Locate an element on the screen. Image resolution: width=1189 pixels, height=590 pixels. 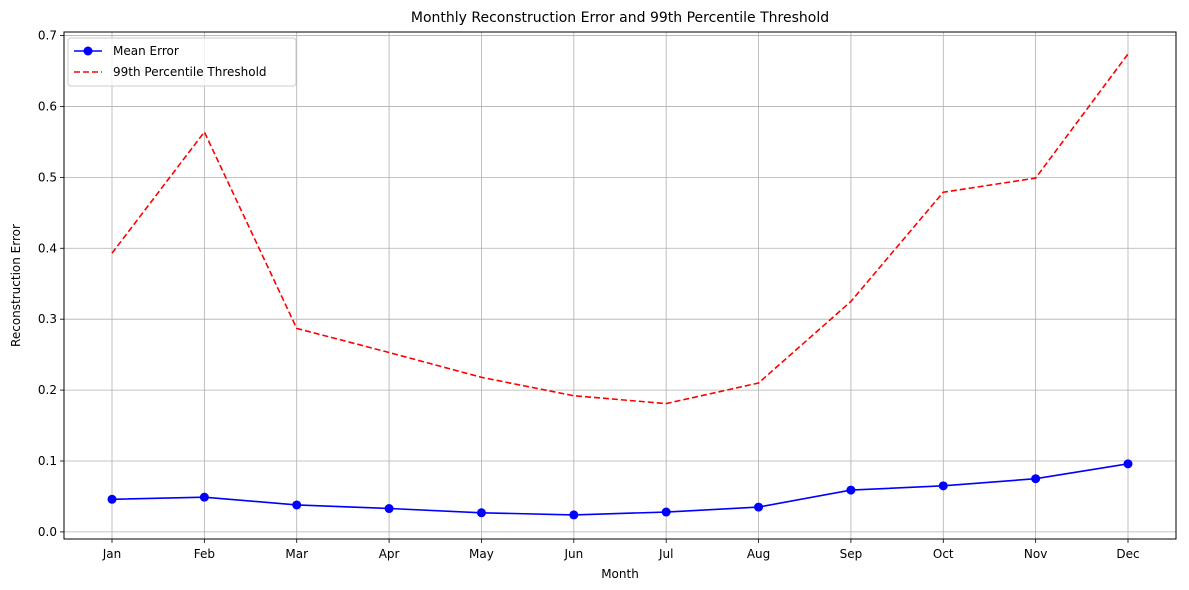
legend-label-2: 99th Percentile Threshold is located at coordinates (190, 72).